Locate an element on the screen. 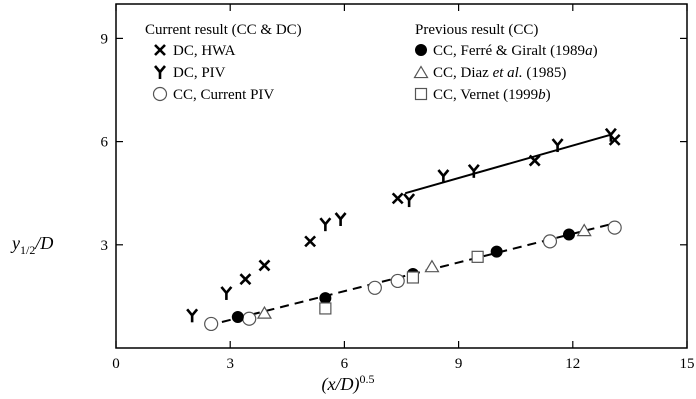 This screenshot has width=696, height=399. legend-item-vernet: CC, Vernet (1999b) is located at coordinates (482, 95).